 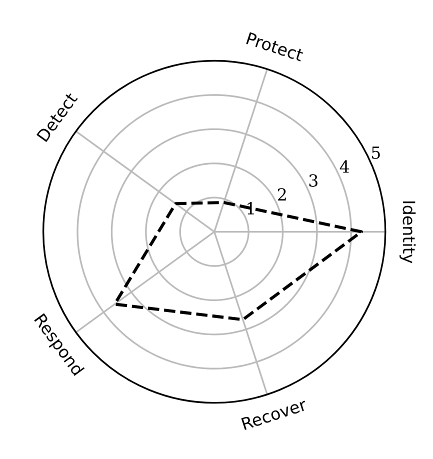 What do you see at coordinates (345, 166) in the screenshot?
I see `y-tick-label: 4` at bounding box center [345, 166].